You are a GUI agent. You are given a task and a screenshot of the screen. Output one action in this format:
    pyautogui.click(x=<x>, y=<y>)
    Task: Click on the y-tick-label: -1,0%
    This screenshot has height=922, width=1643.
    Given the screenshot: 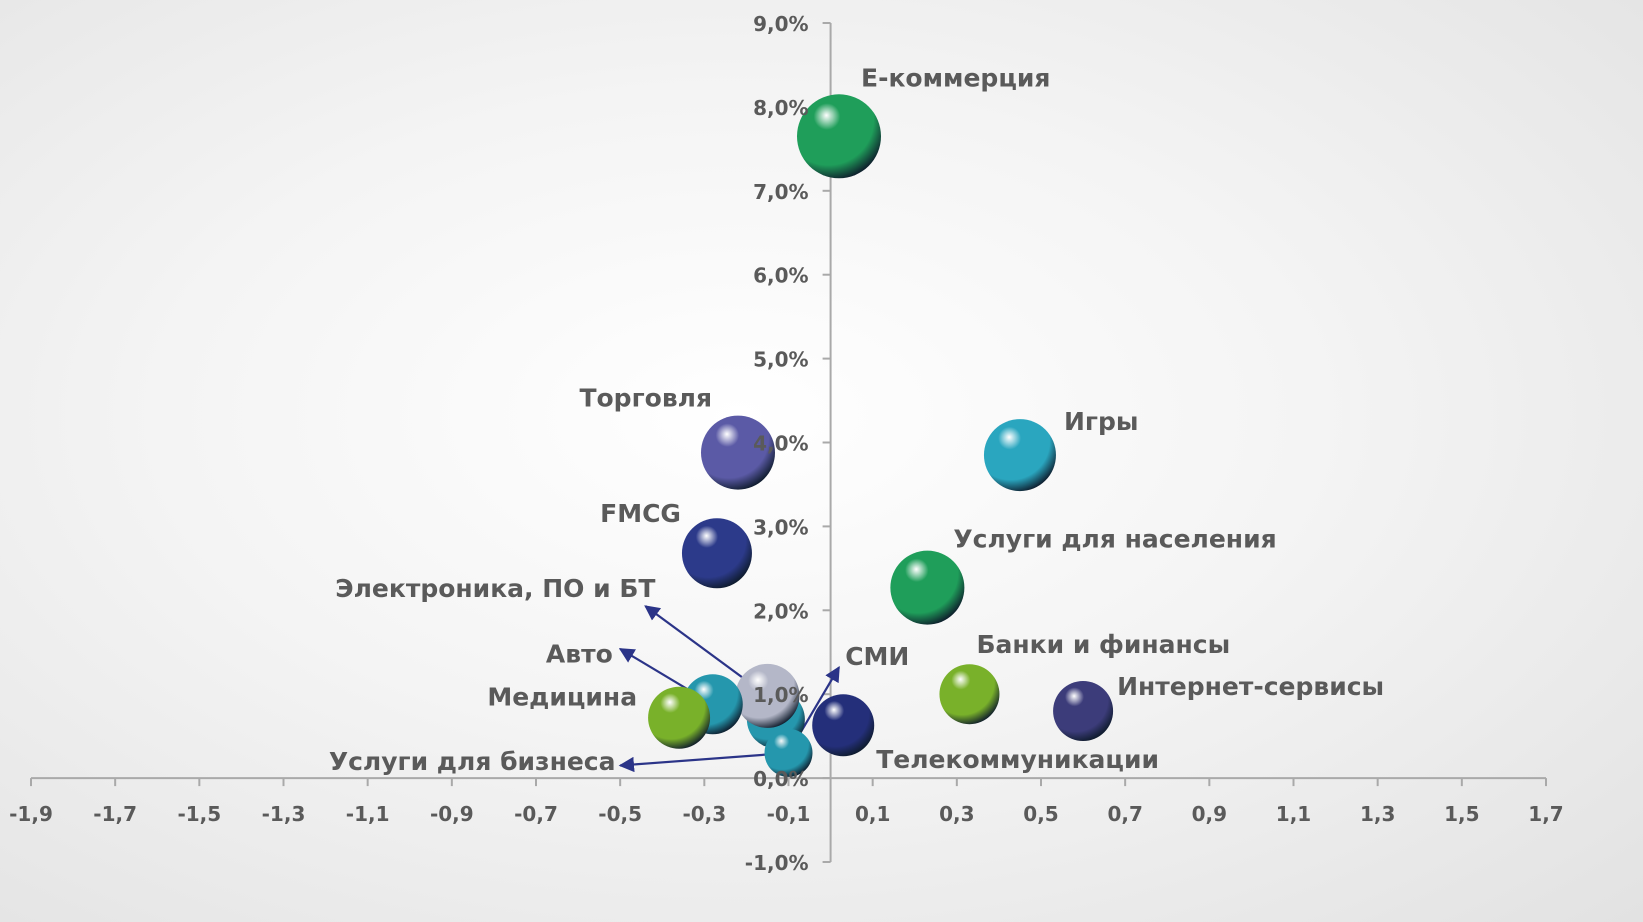 What is the action you would take?
    pyautogui.click(x=777, y=863)
    